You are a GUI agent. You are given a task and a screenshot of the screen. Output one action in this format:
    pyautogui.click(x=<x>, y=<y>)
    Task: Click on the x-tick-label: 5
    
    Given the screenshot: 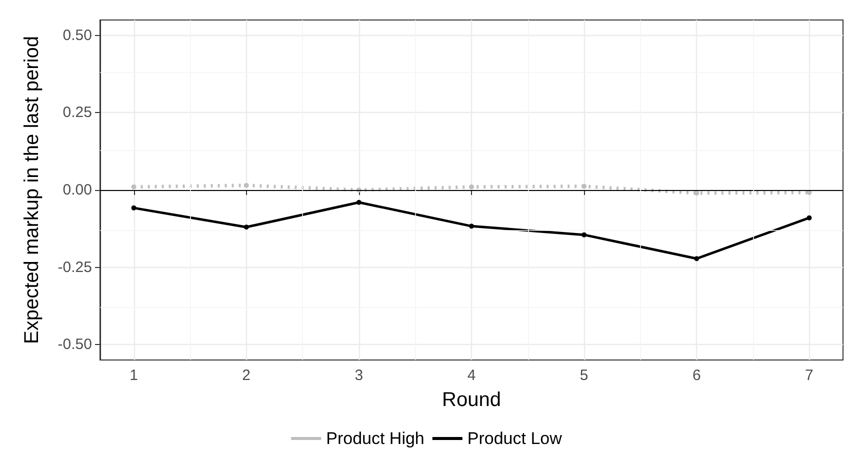 What is the action you would take?
    pyautogui.click(x=584, y=375)
    